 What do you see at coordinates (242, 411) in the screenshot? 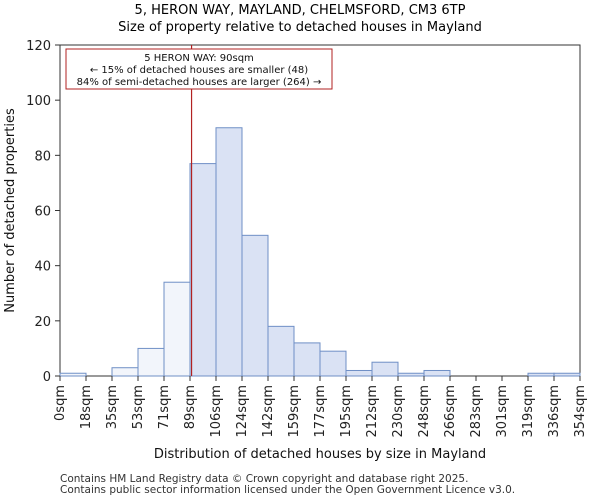
I see `x-tick-label: 124sqm` at bounding box center [242, 411].